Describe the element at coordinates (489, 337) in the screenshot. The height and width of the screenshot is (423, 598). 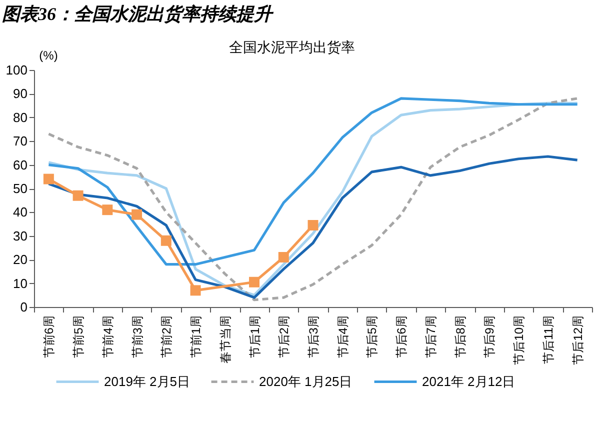
I see `x-tick-label: 节后9周` at that location.